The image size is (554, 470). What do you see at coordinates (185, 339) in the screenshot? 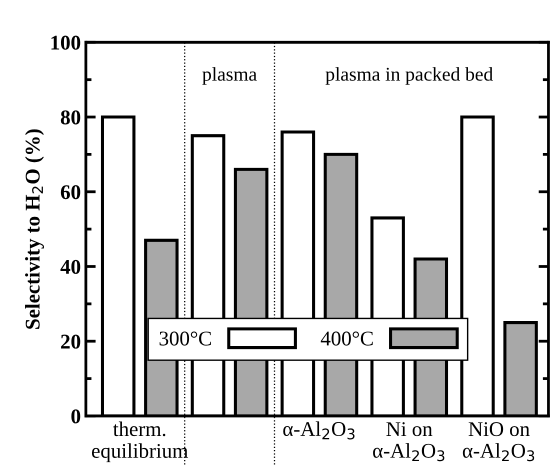
I see `legend-label: 300°C` at bounding box center [185, 339].